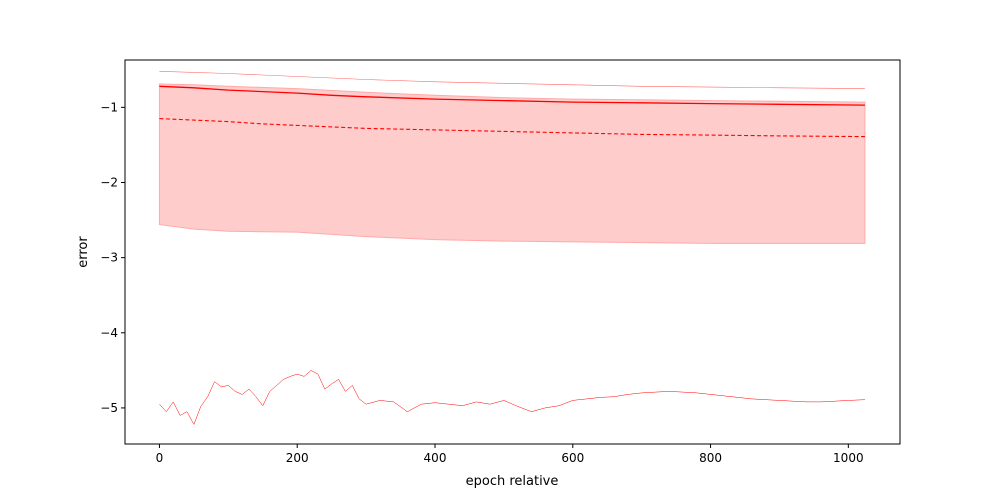  Describe the element at coordinates (848, 458) in the screenshot. I see `x-tick-label: 1000` at that location.